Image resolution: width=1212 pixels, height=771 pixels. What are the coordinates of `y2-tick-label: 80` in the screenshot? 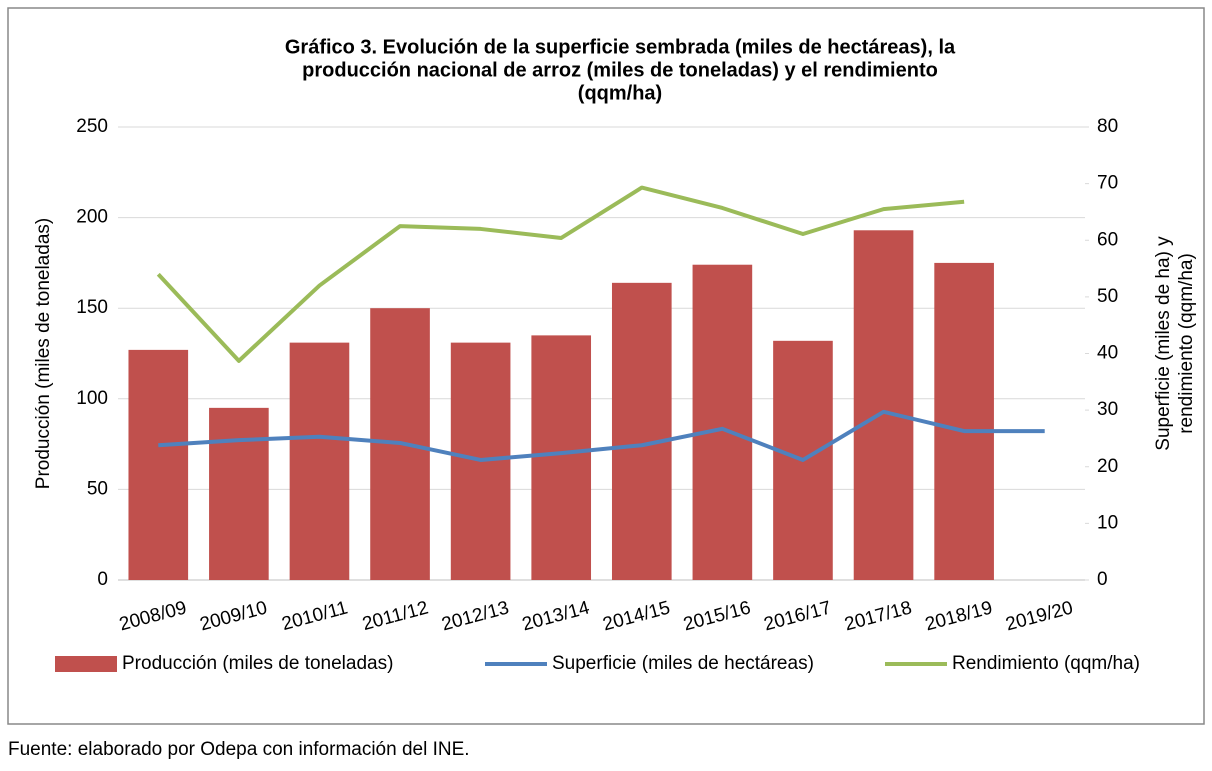 It's located at (1107, 126).